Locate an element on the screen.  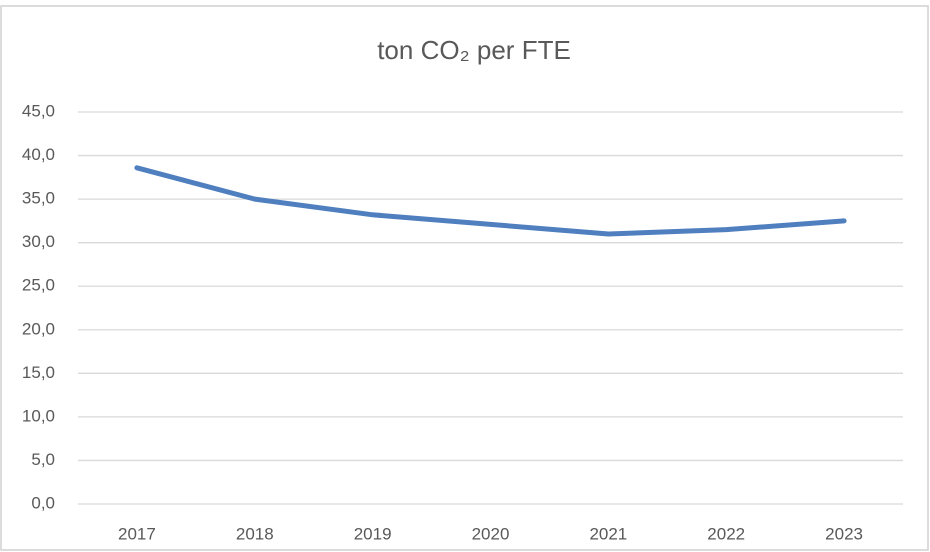
chart-title: ton CO₂ per FTE is located at coordinates (474, 50).